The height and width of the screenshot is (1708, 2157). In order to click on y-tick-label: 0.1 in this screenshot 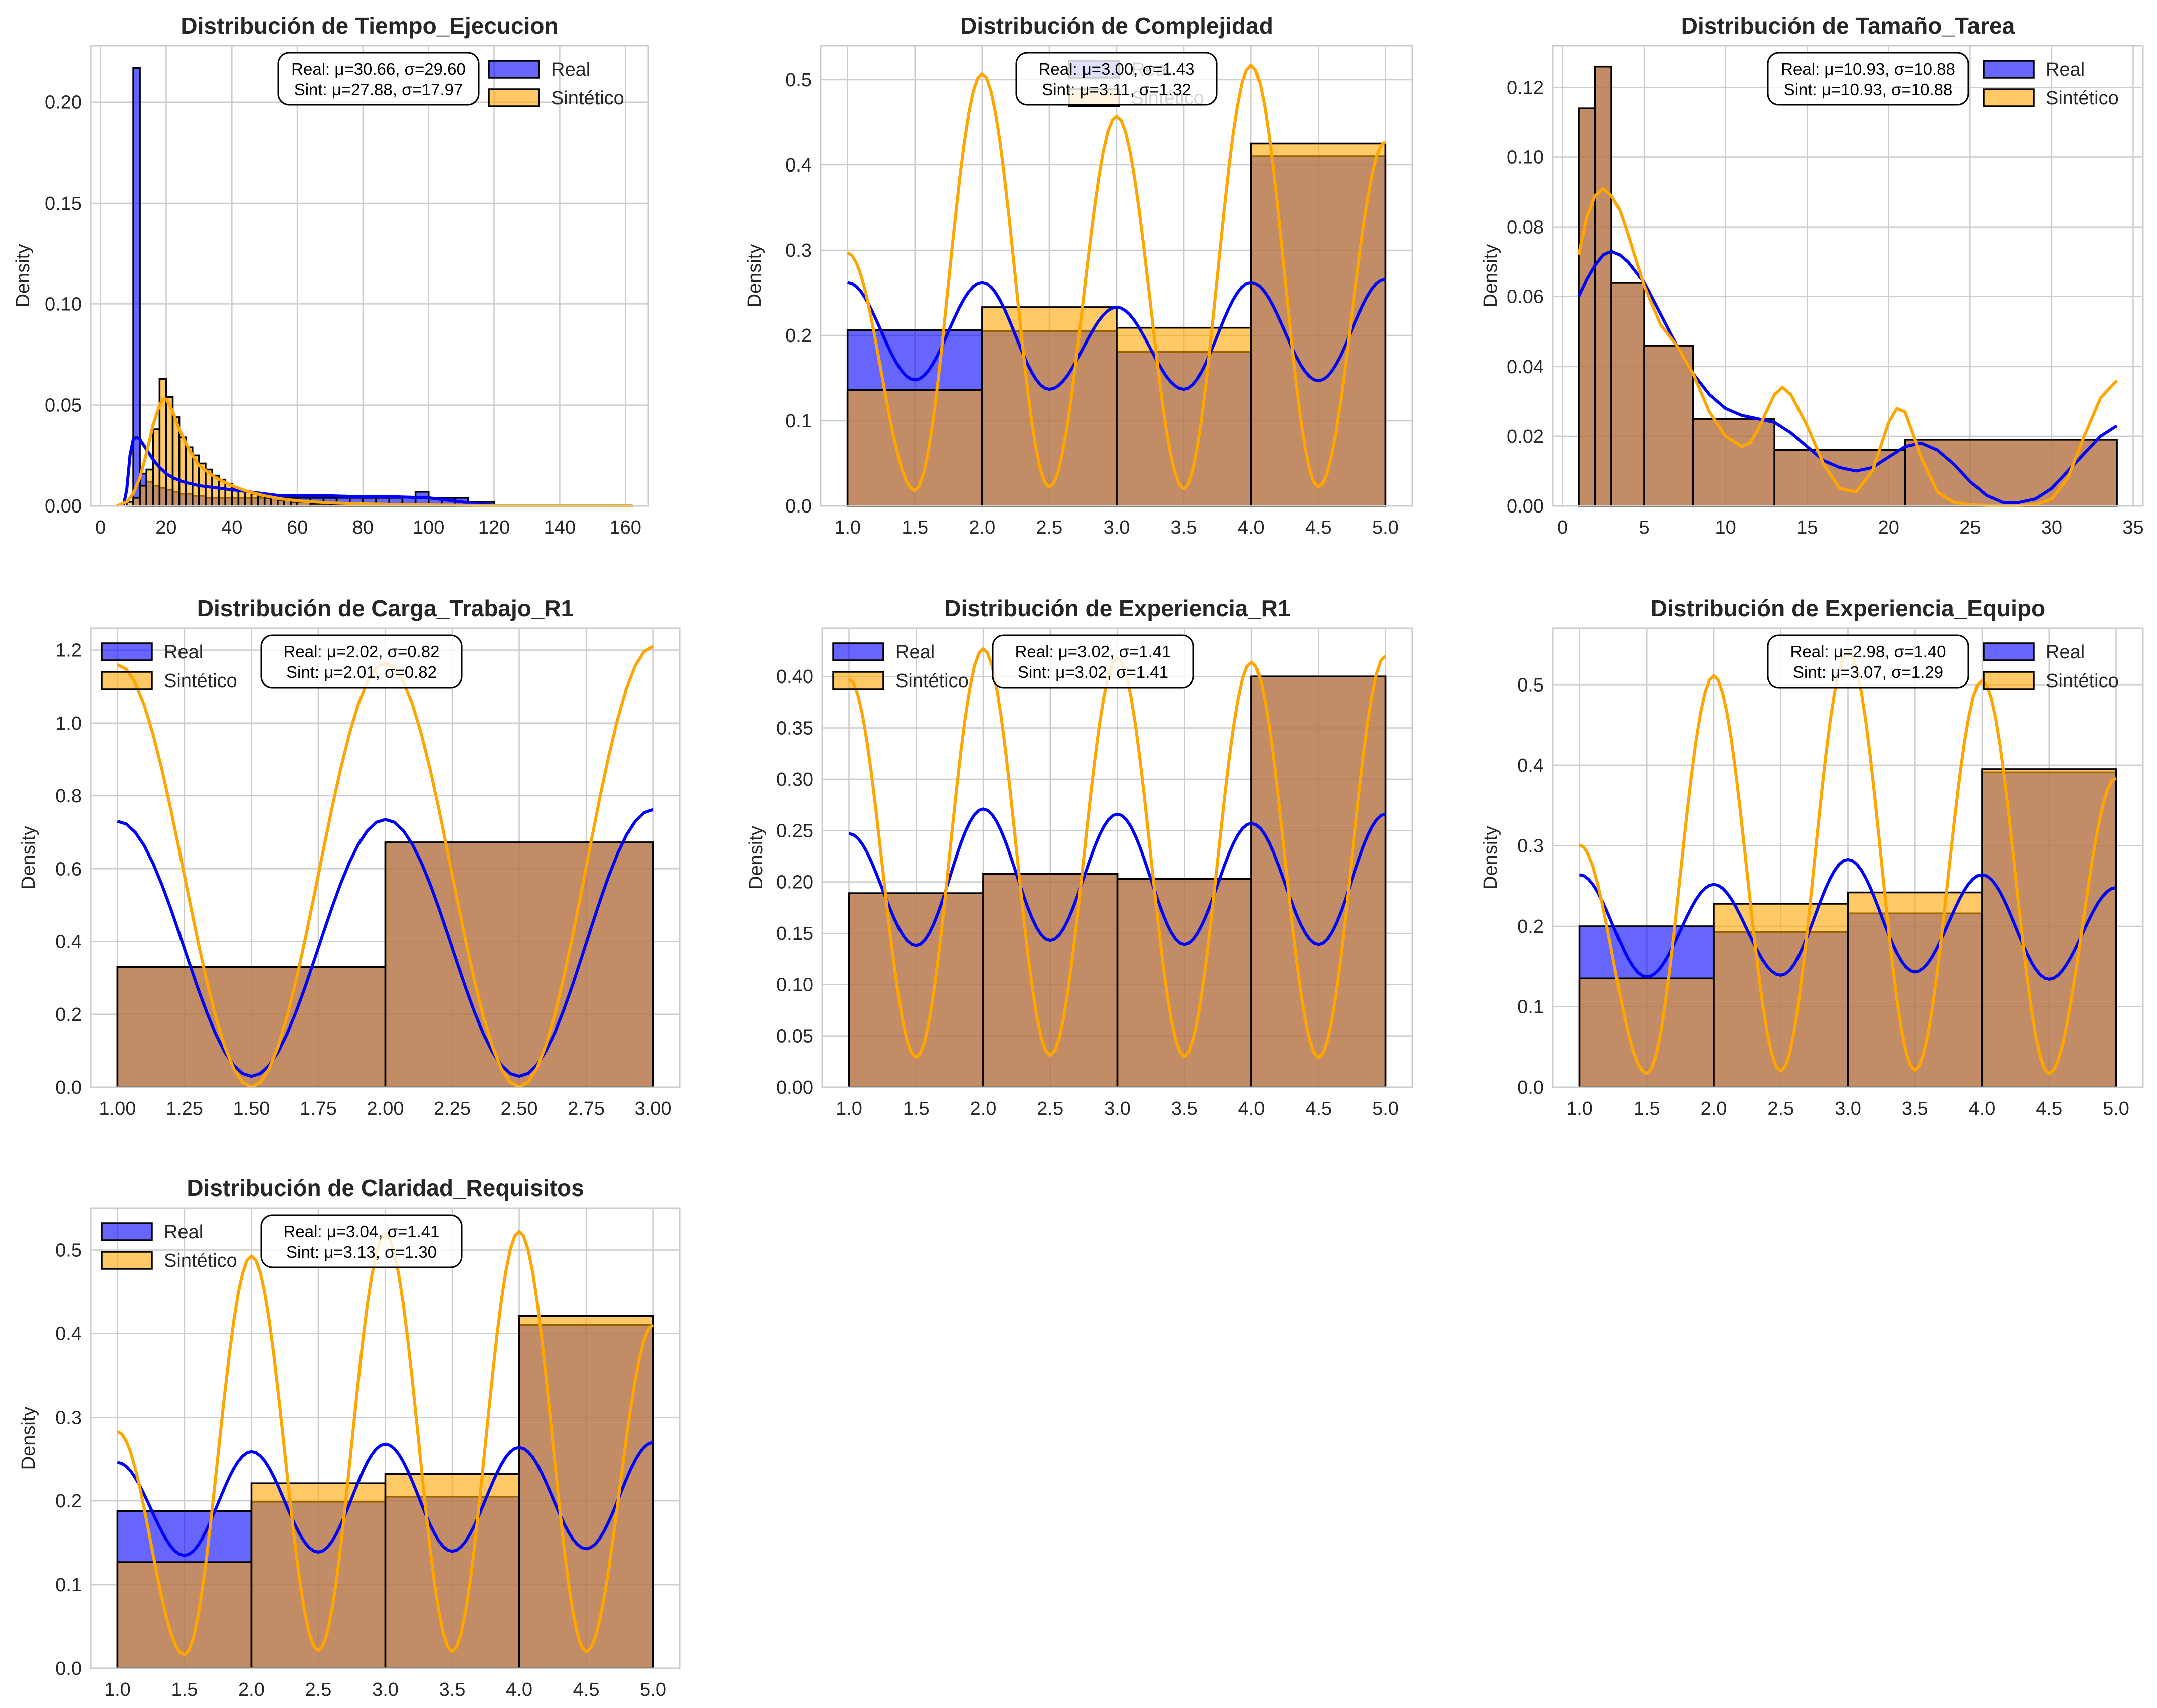, I will do `click(1530, 1006)`.